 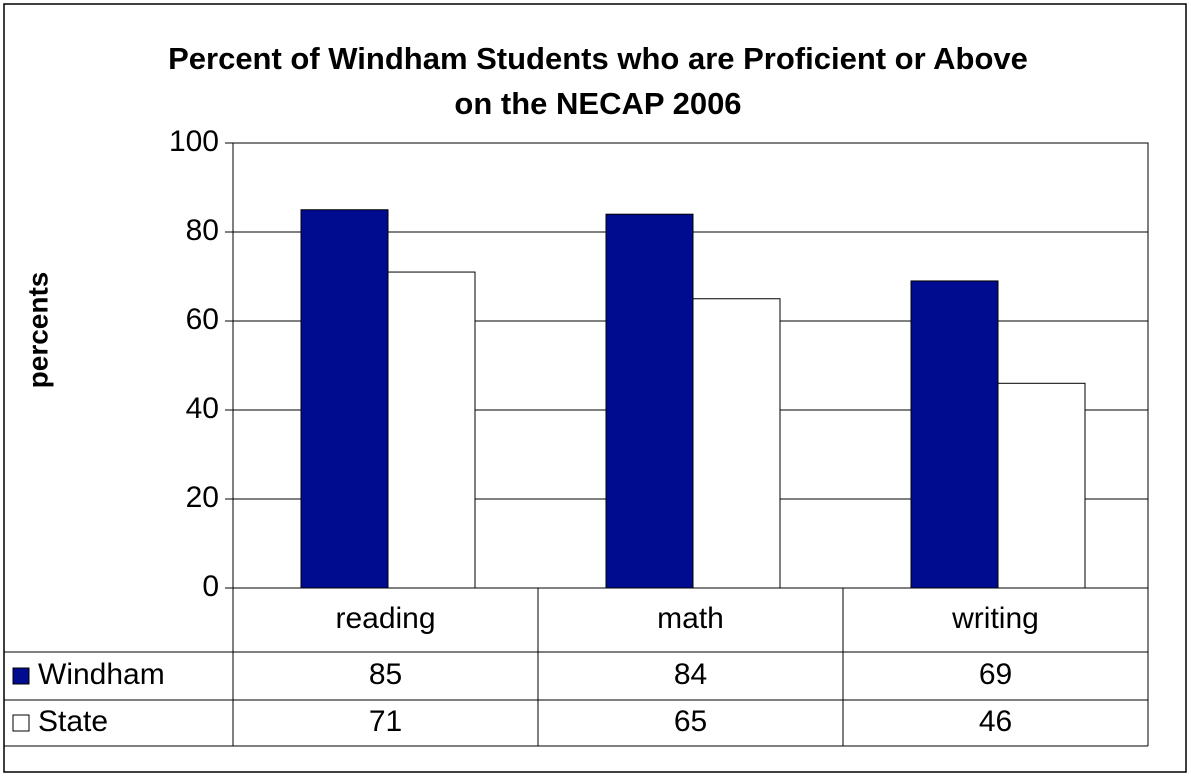 I want to click on data-label: 69, so click(x=995, y=674).